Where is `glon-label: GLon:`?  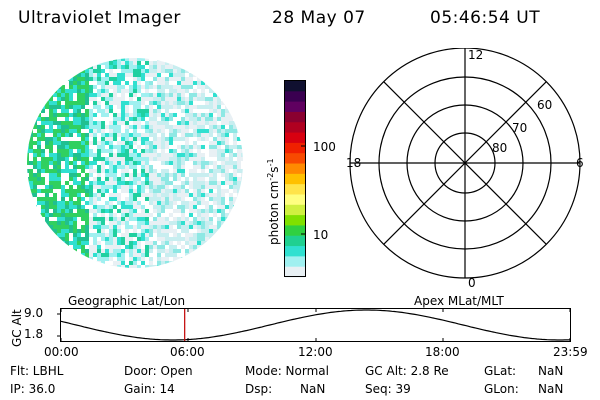
glon-label: GLon: is located at coordinates (501, 389).